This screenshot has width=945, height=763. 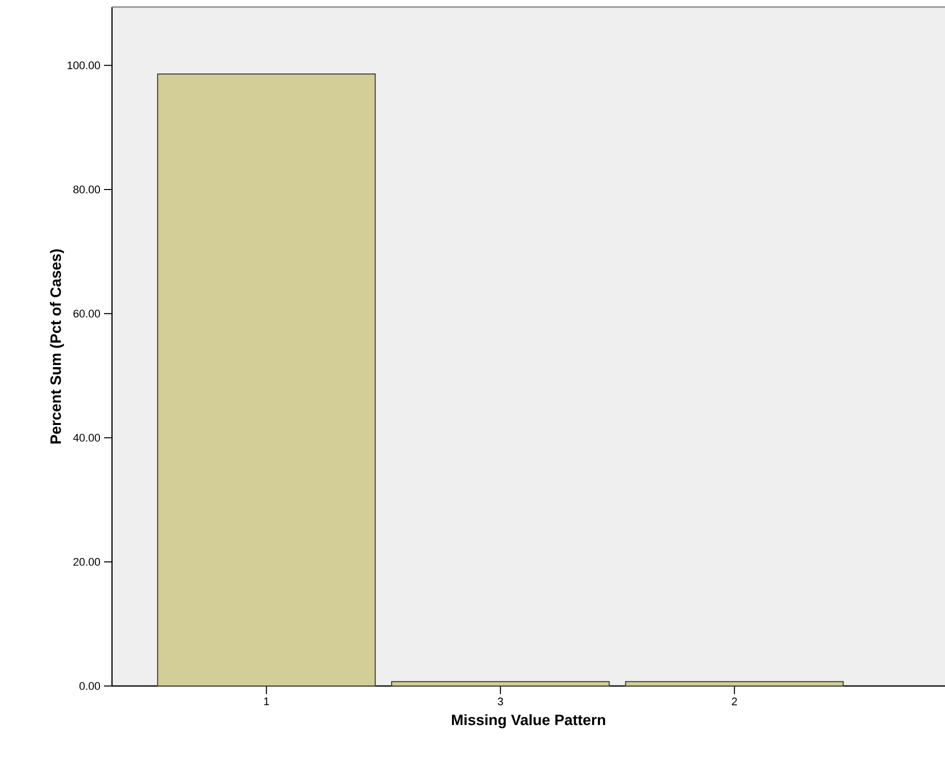 I want to click on y-tick-label: 60.00, so click(x=87, y=314).